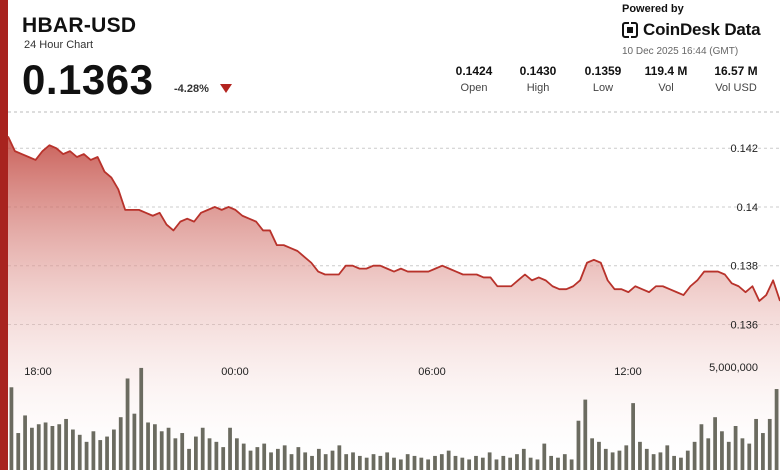 Image resolution: width=780 pixels, height=470 pixels. Describe the element at coordinates (744, 149) in the screenshot. I see `y-tick-label: 0.142` at that location.